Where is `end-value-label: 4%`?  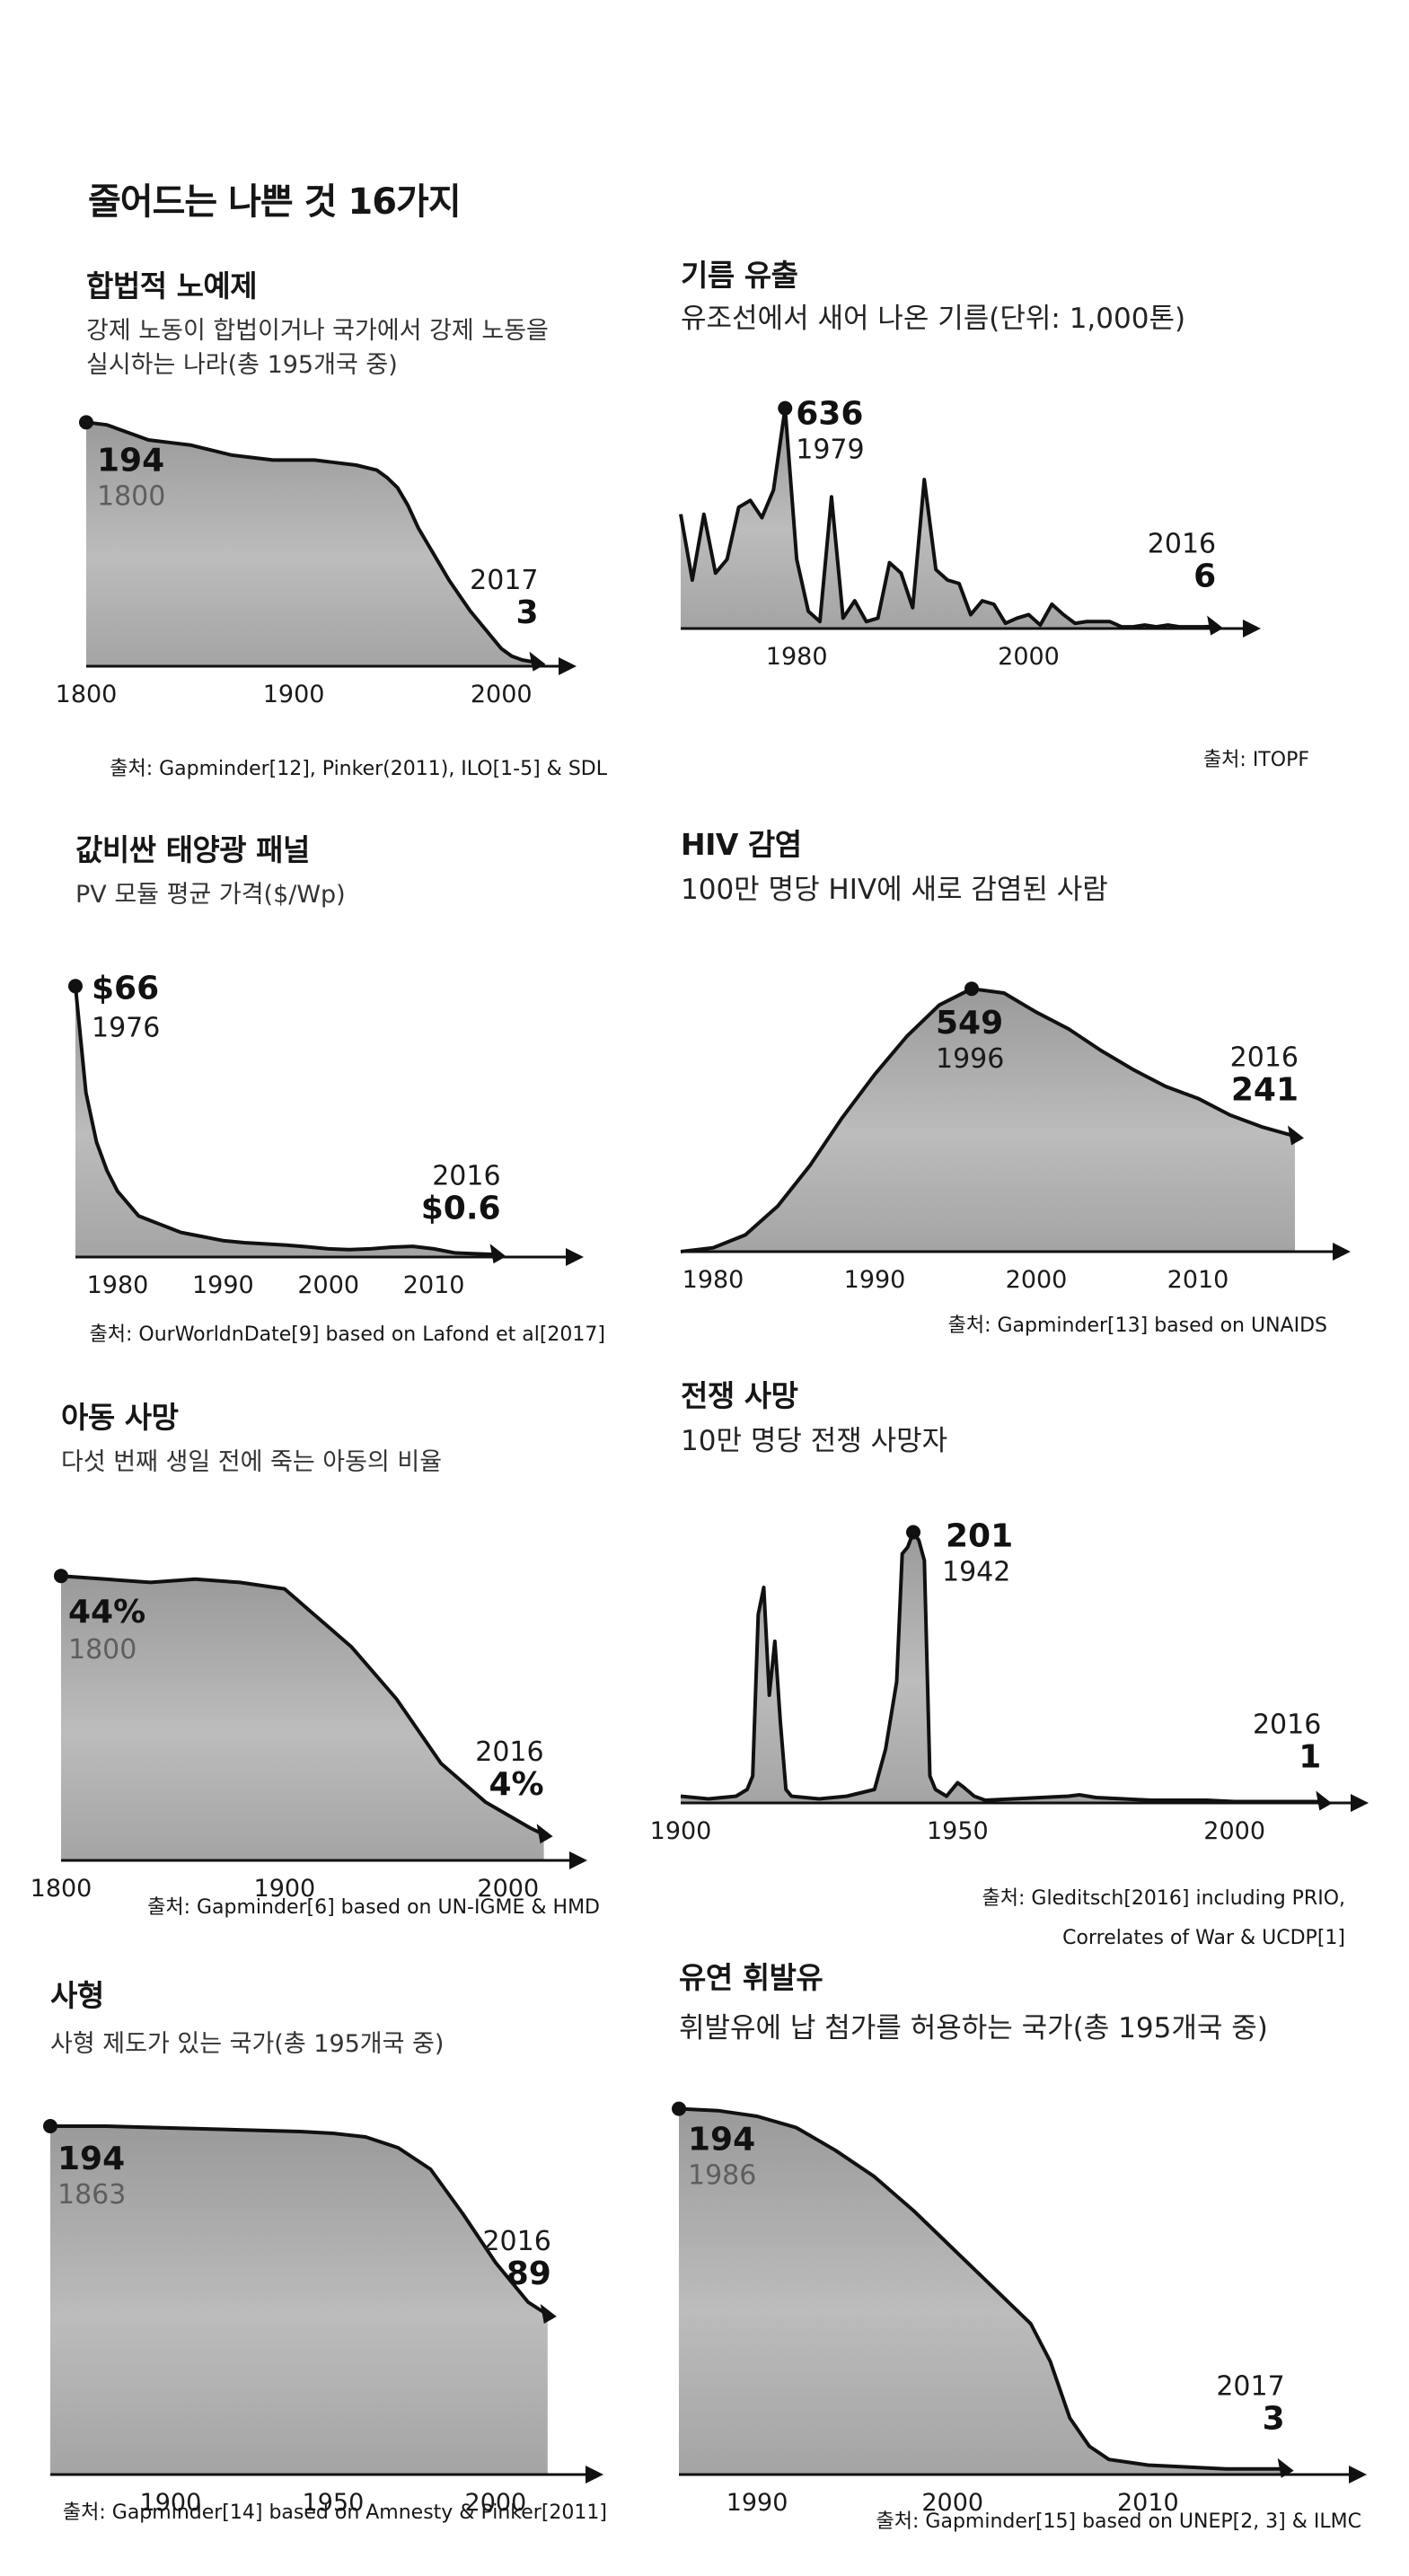 end-value-label: 4% is located at coordinates (516, 1784).